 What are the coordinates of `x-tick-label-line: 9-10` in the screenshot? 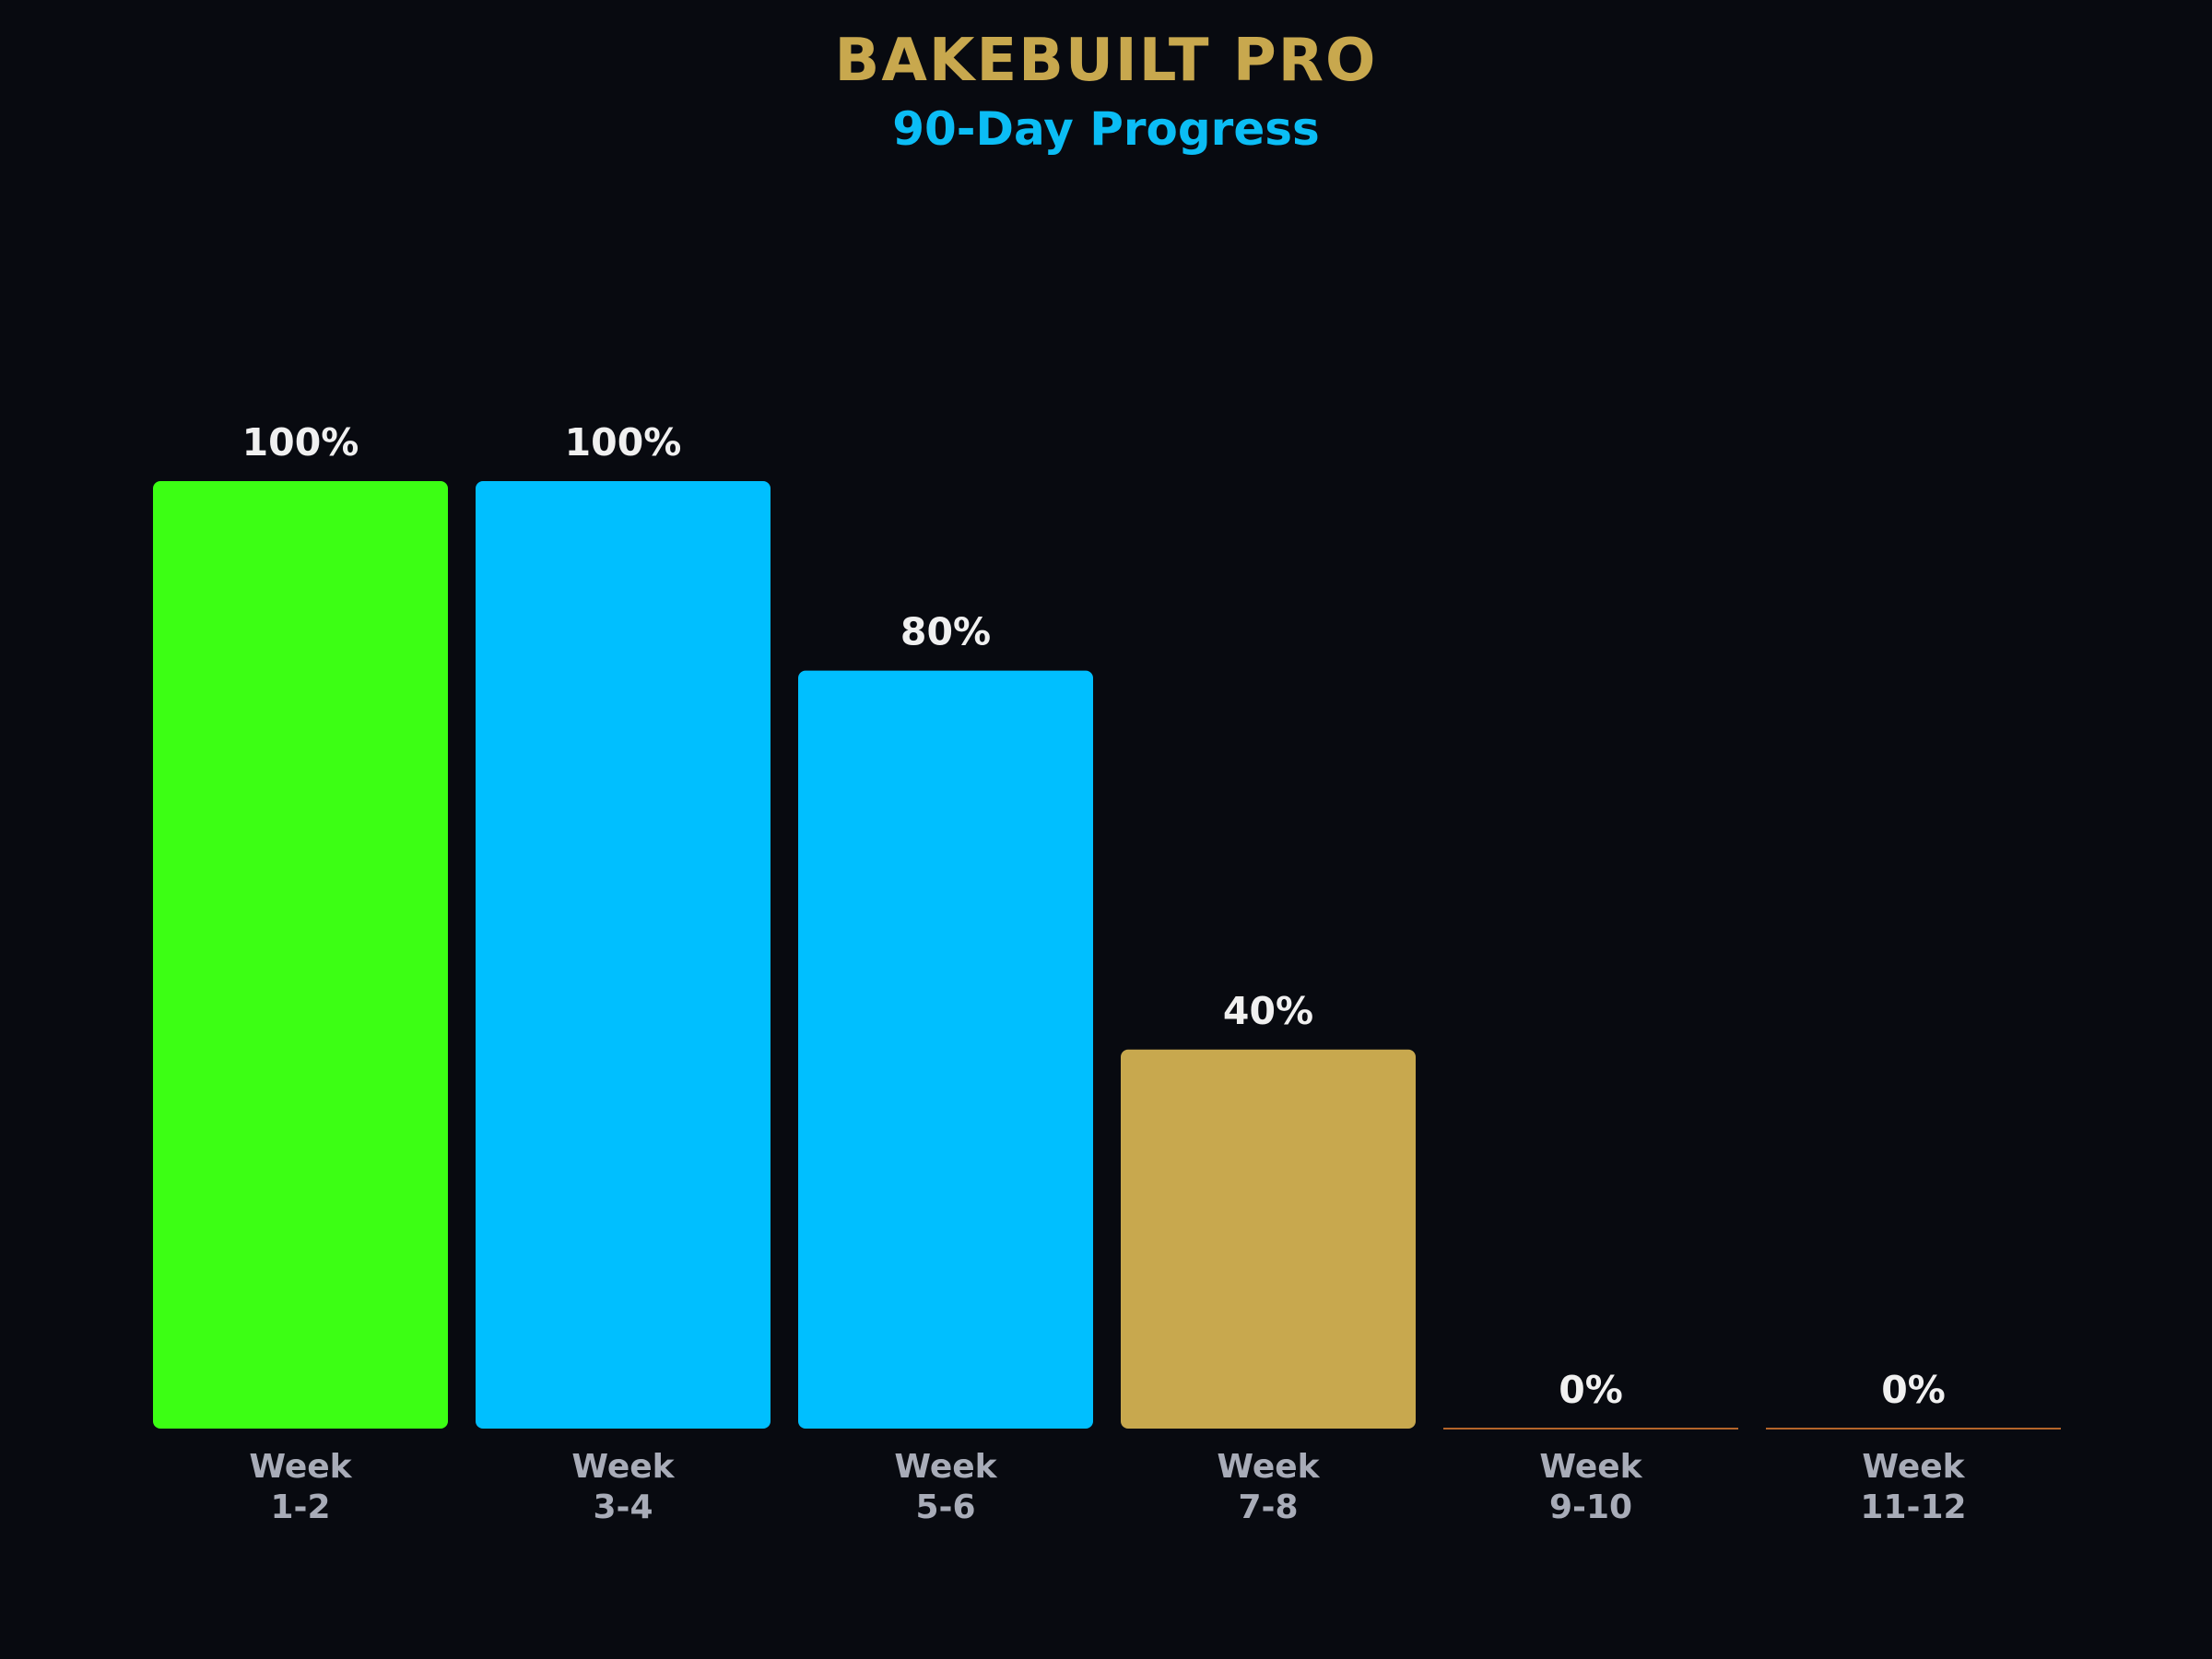 It's located at (1590, 1507).